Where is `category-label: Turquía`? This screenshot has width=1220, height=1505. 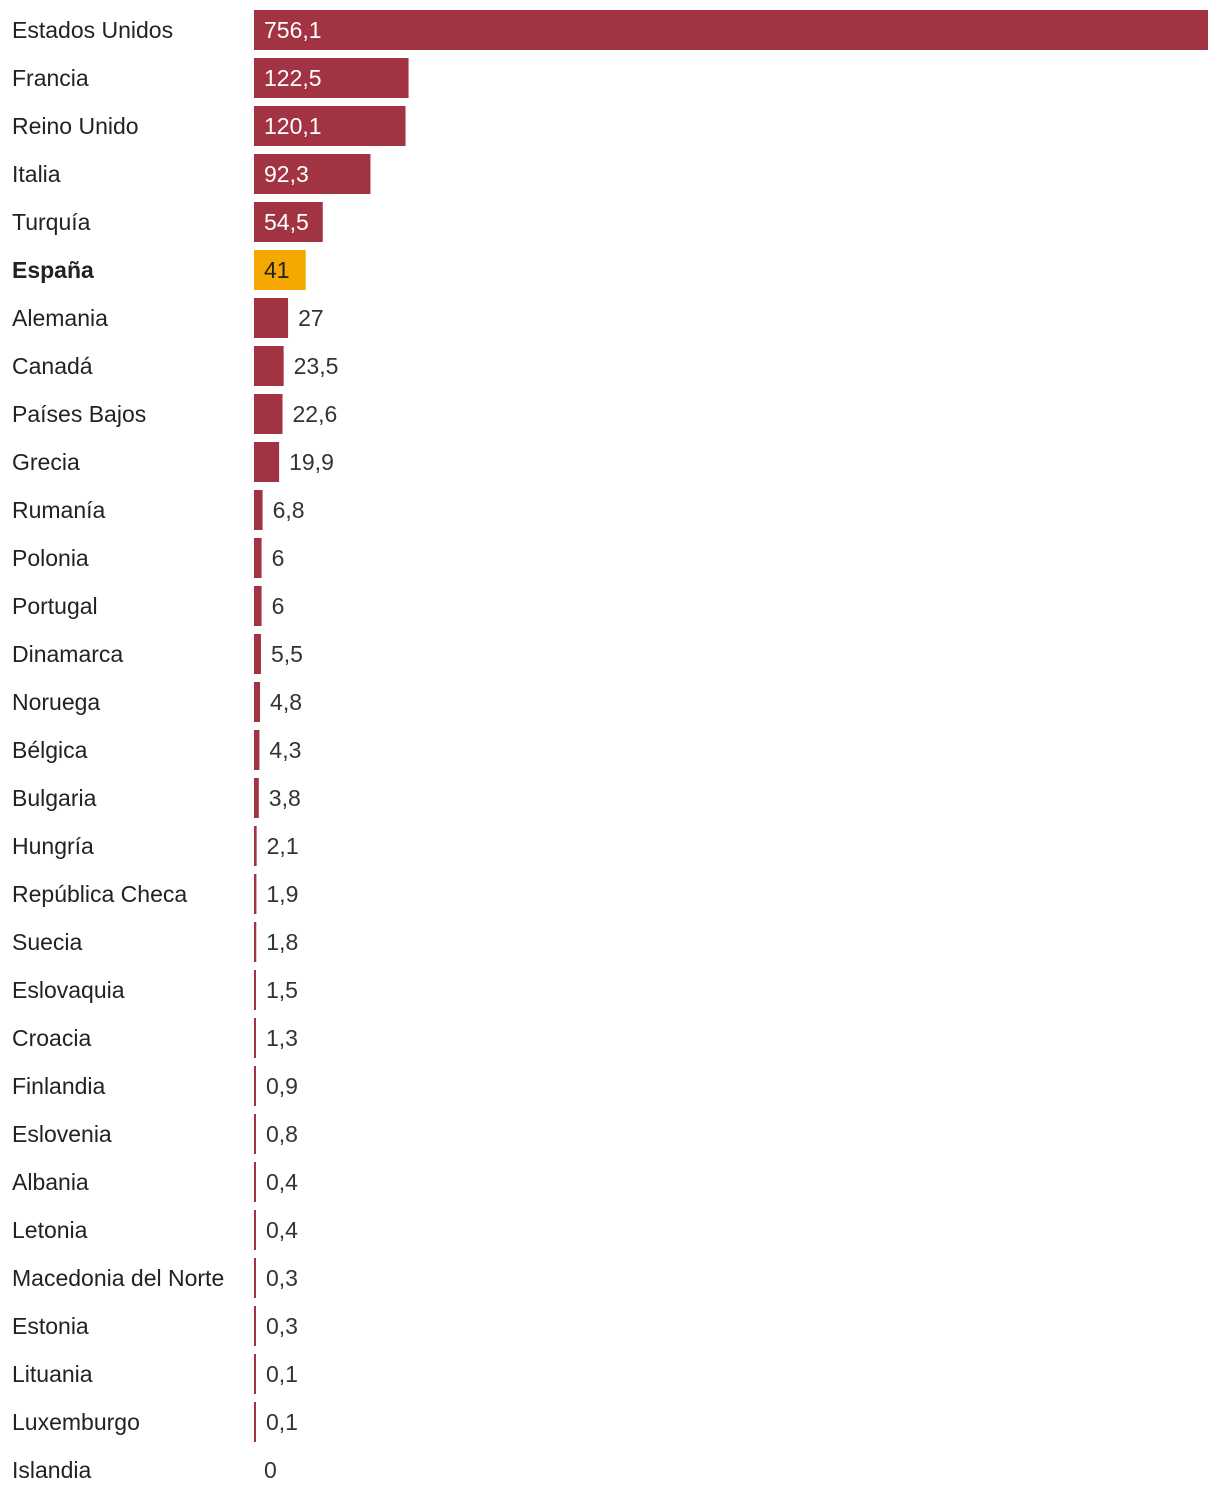
category-label: Turquía is located at coordinates (51, 222).